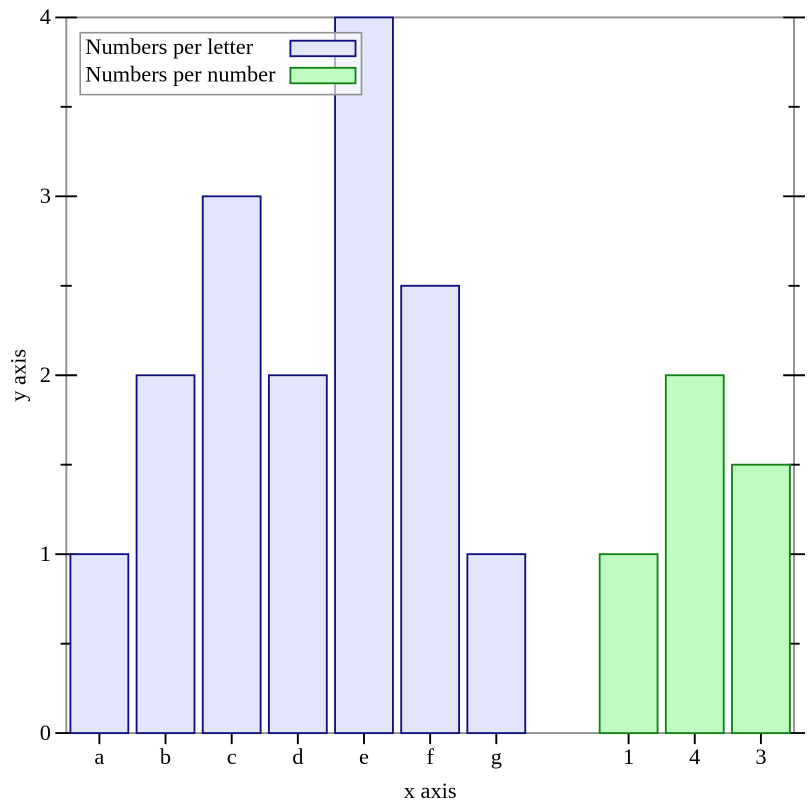  I want to click on svg-text: Numbers per letter, so click(169, 46).